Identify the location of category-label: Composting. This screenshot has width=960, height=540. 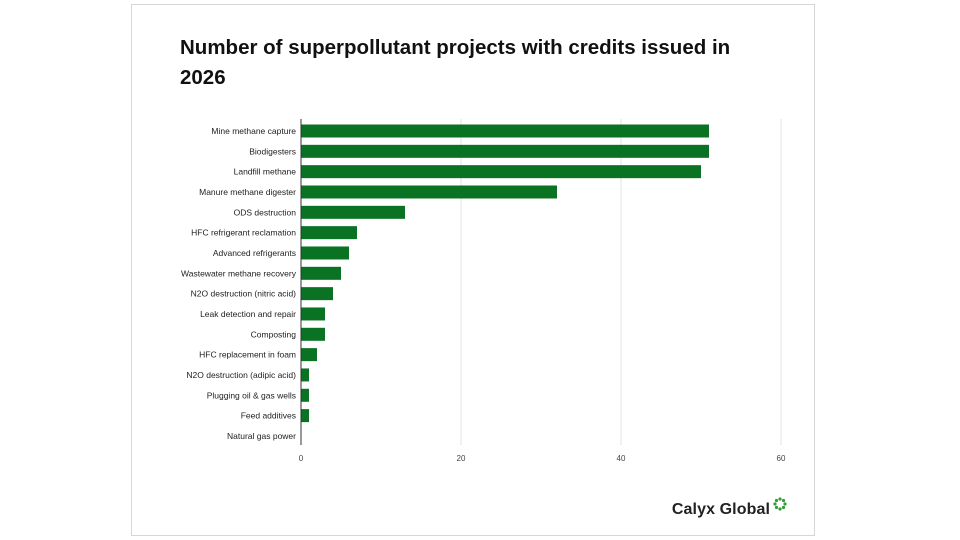
(274, 334).